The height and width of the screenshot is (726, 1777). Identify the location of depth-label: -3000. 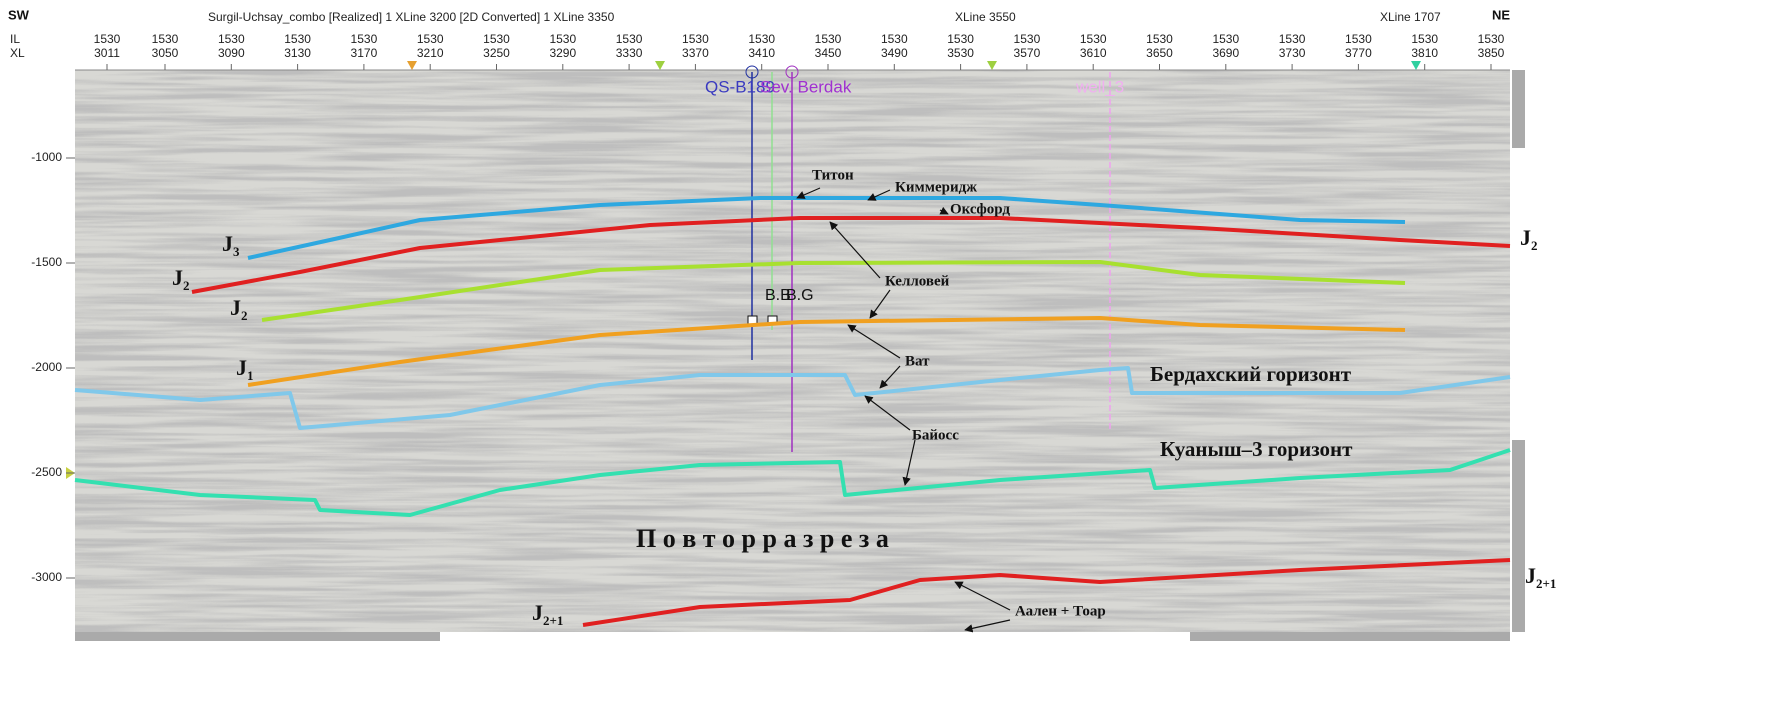
(46, 577).